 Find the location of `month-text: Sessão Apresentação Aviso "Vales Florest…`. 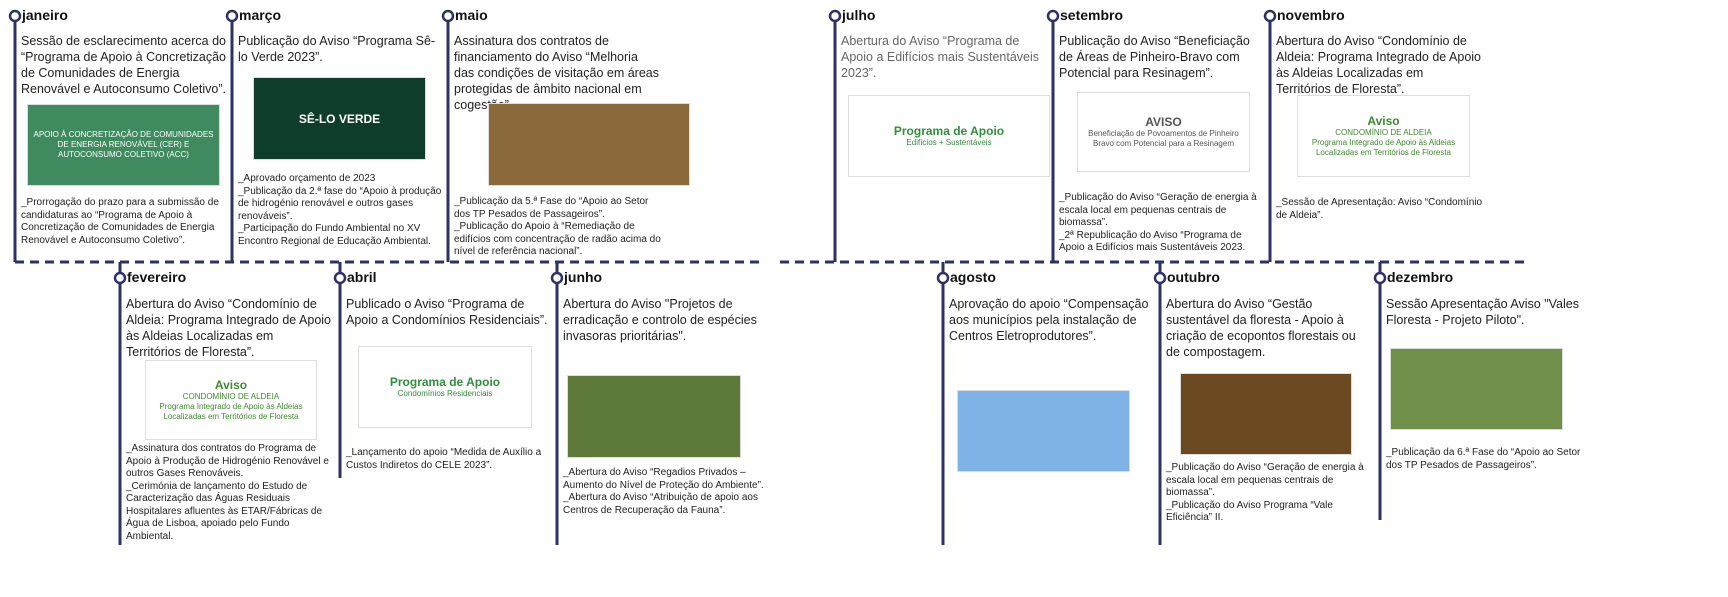

month-text: Sessão Apresentação Aviso "Vales Florest… is located at coordinates (1482, 312).